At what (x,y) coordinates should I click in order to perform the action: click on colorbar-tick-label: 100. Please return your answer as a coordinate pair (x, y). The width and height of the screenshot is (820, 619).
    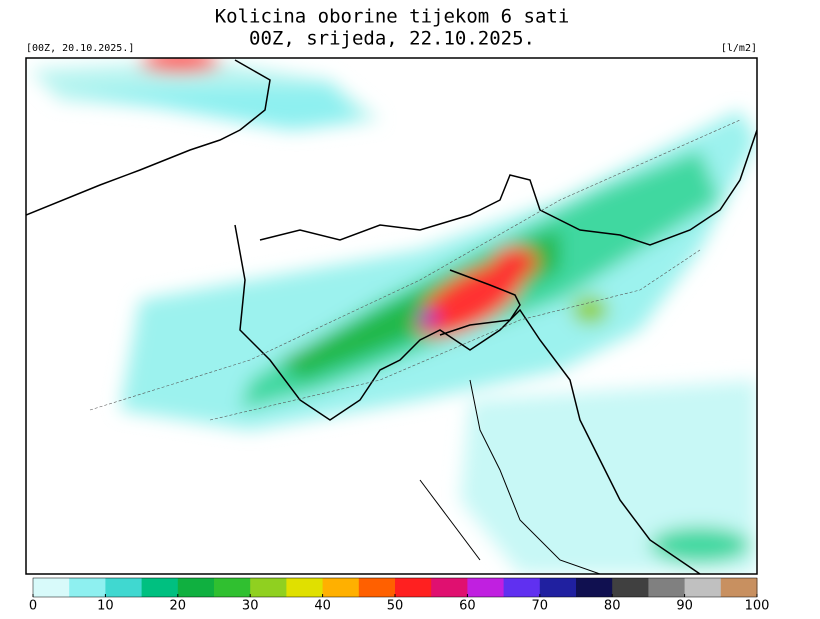
    Looking at the image, I should click on (757, 606).